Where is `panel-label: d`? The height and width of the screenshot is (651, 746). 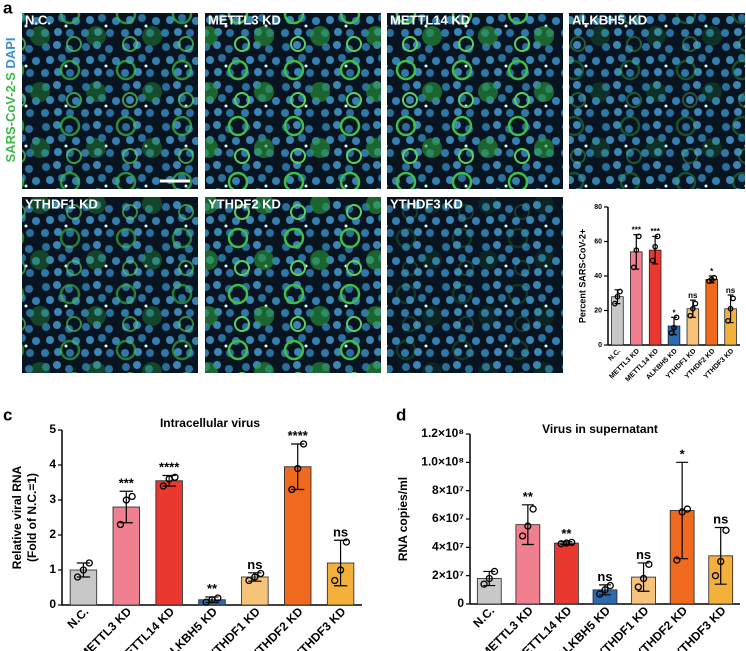 panel-label: d is located at coordinates (401, 414).